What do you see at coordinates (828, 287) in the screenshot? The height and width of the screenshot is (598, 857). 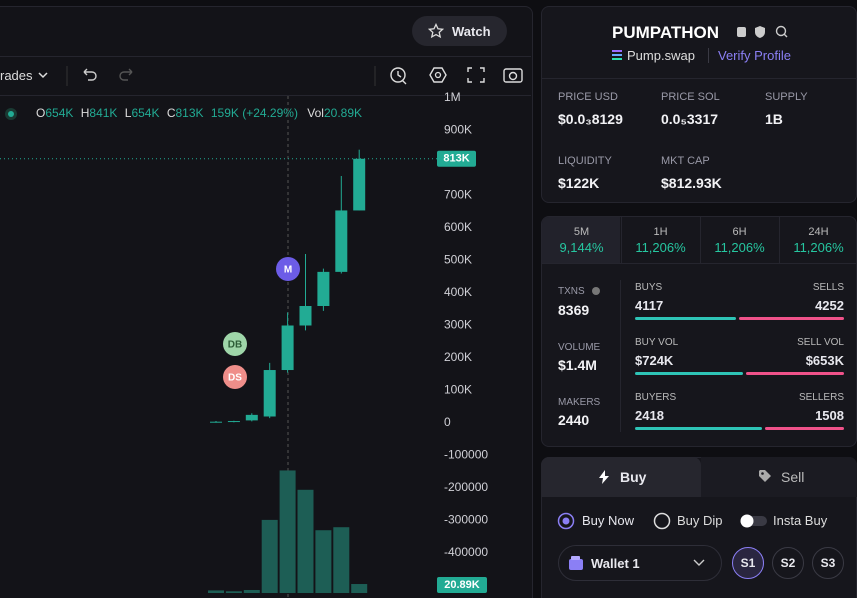 I see `split-label: SELLS` at bounding box center [828, 287].